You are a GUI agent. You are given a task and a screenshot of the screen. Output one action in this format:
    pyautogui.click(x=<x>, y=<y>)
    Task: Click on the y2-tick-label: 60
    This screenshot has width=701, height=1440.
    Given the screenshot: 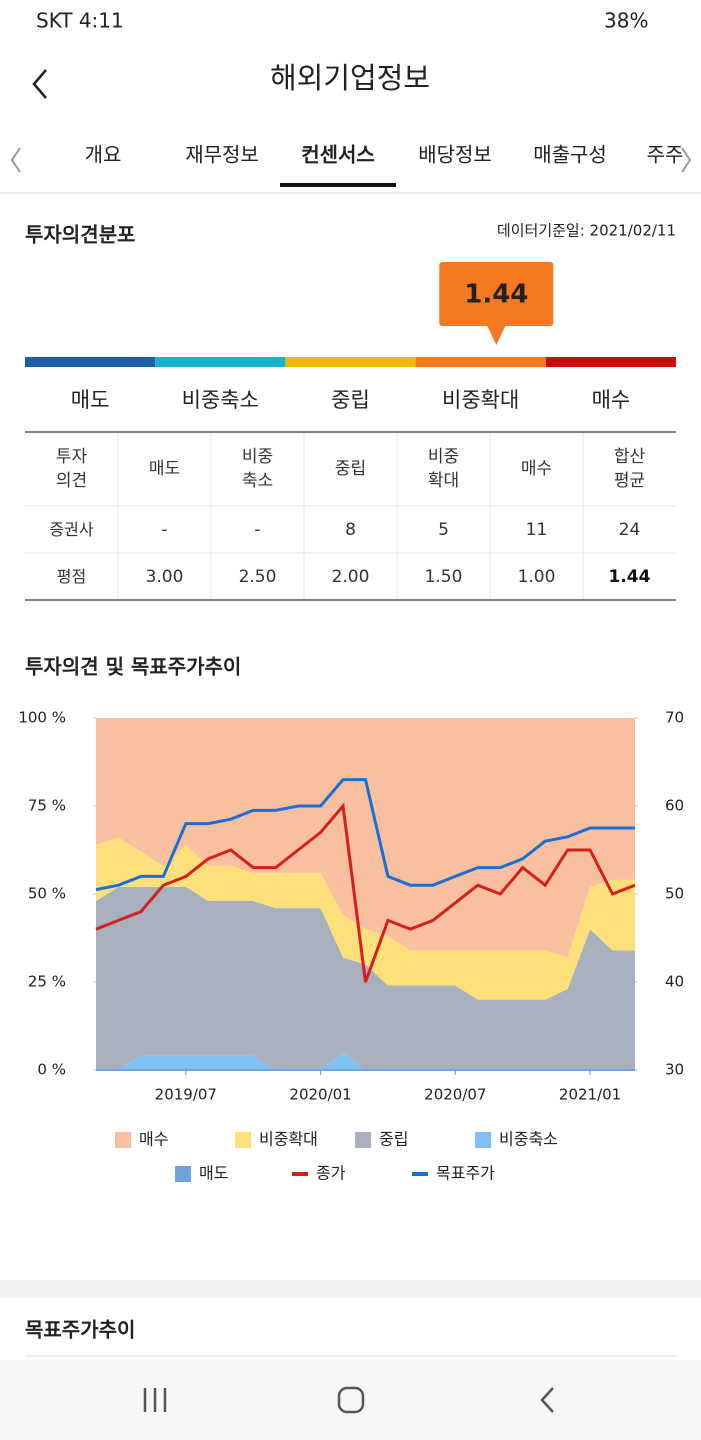 What is the action you would take?
    pyautogui.click(x=674, y=806)
    